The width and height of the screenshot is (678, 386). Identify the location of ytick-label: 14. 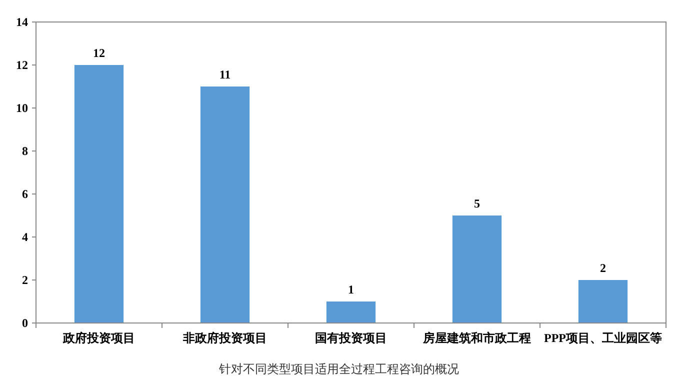
(22, 22).